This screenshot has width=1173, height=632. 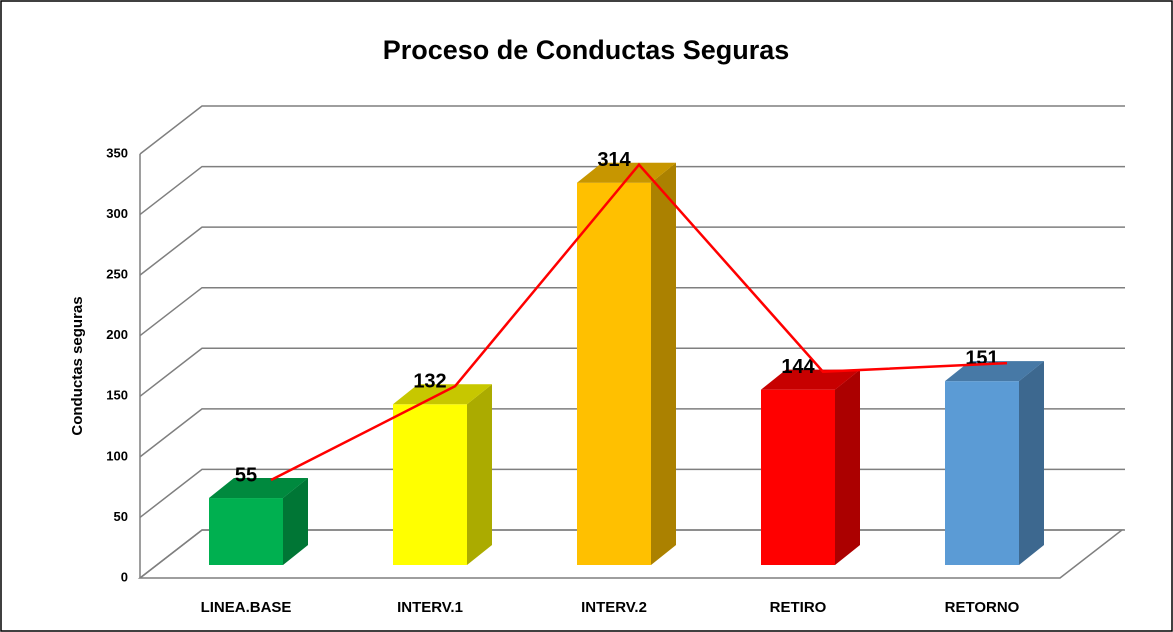 What do you see at coordinates (430, 607) in the screenshot?
I see `x-tick-label: INTERV.1` at bounding box center [430, 607].